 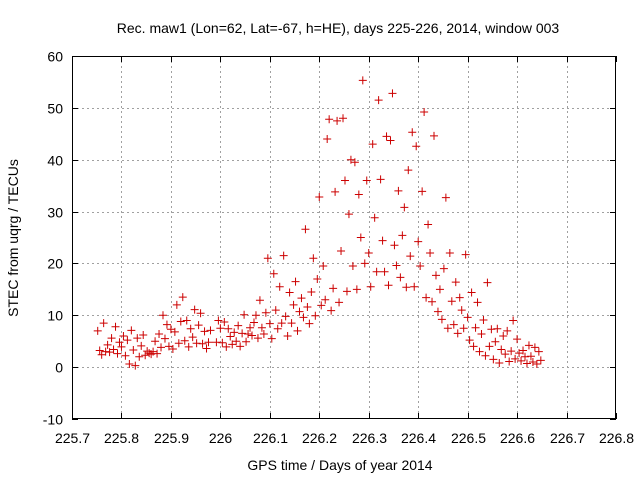 I want to click on y-tick-label: -10, so click(x=53, y=420).